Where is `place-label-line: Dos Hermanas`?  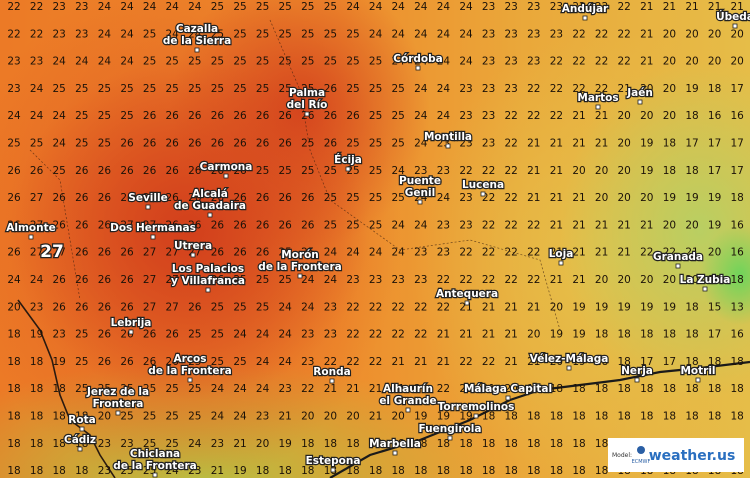 place-label-line: Dos Hermanas is located at coordinates (153, 228).